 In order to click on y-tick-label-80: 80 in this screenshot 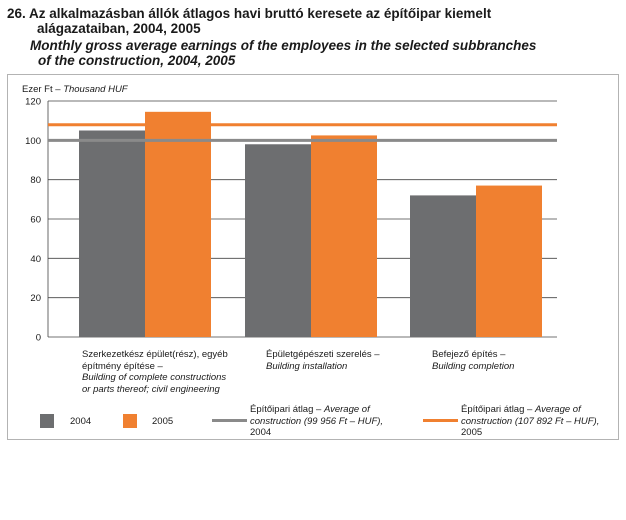, I will do `click(35, 180)`.